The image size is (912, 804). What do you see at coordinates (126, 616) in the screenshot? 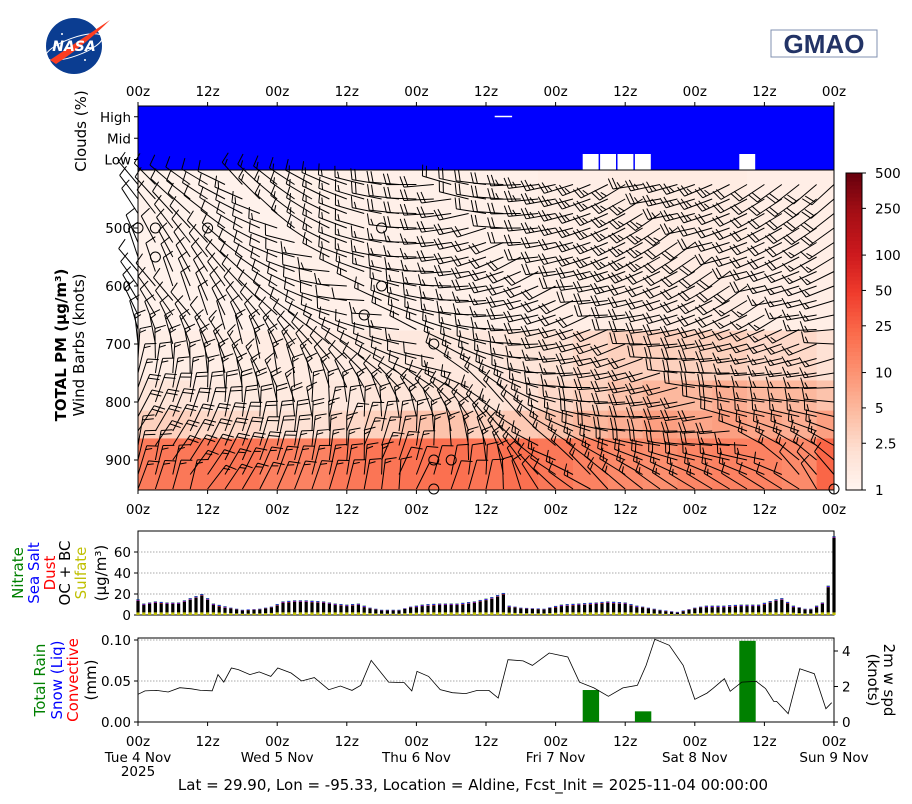
I see `aerosol-tick-label: 0` at bounding box center [126, 616].